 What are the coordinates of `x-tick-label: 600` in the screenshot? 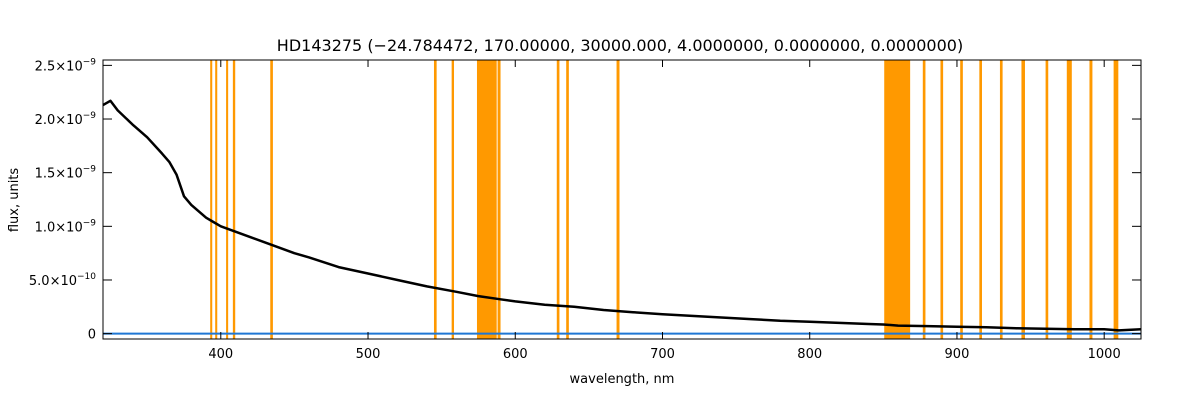 It's located at (515, 354).